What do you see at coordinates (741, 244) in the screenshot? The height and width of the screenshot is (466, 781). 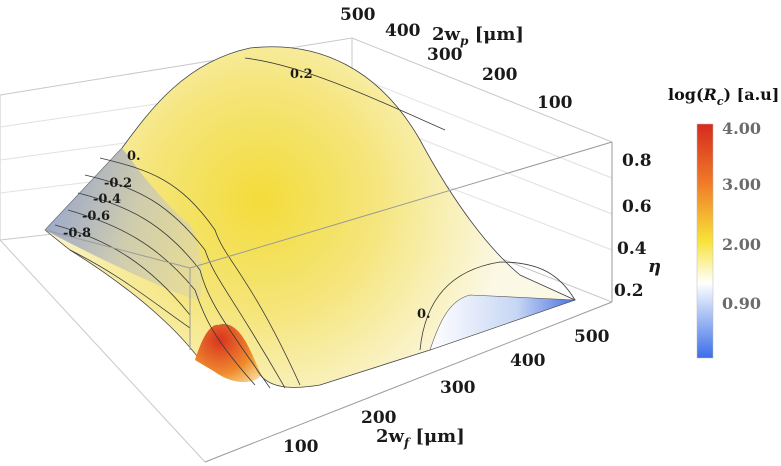 I see `colorbar-tick: 2.00` at bounding box center [741, 244].